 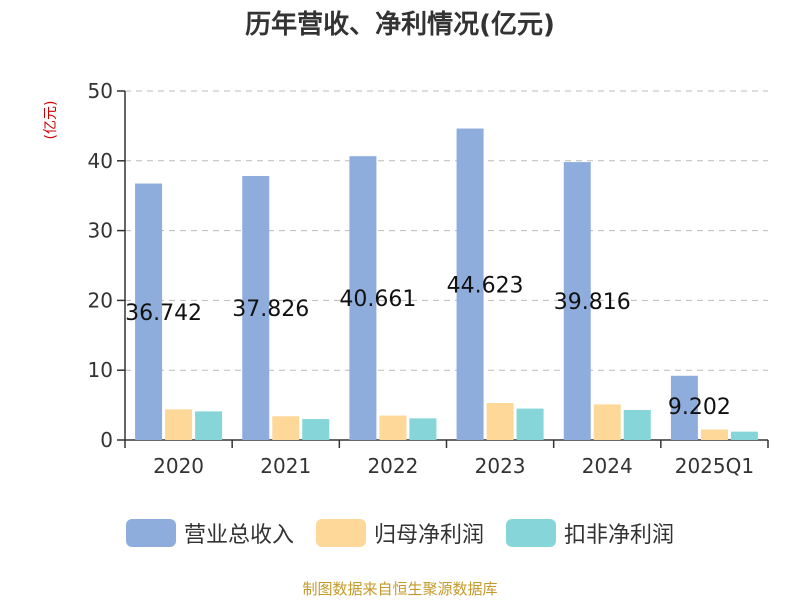 I want to click on legend-label-deducted-profit: 扣非净利润, so click(x=619, y=535).